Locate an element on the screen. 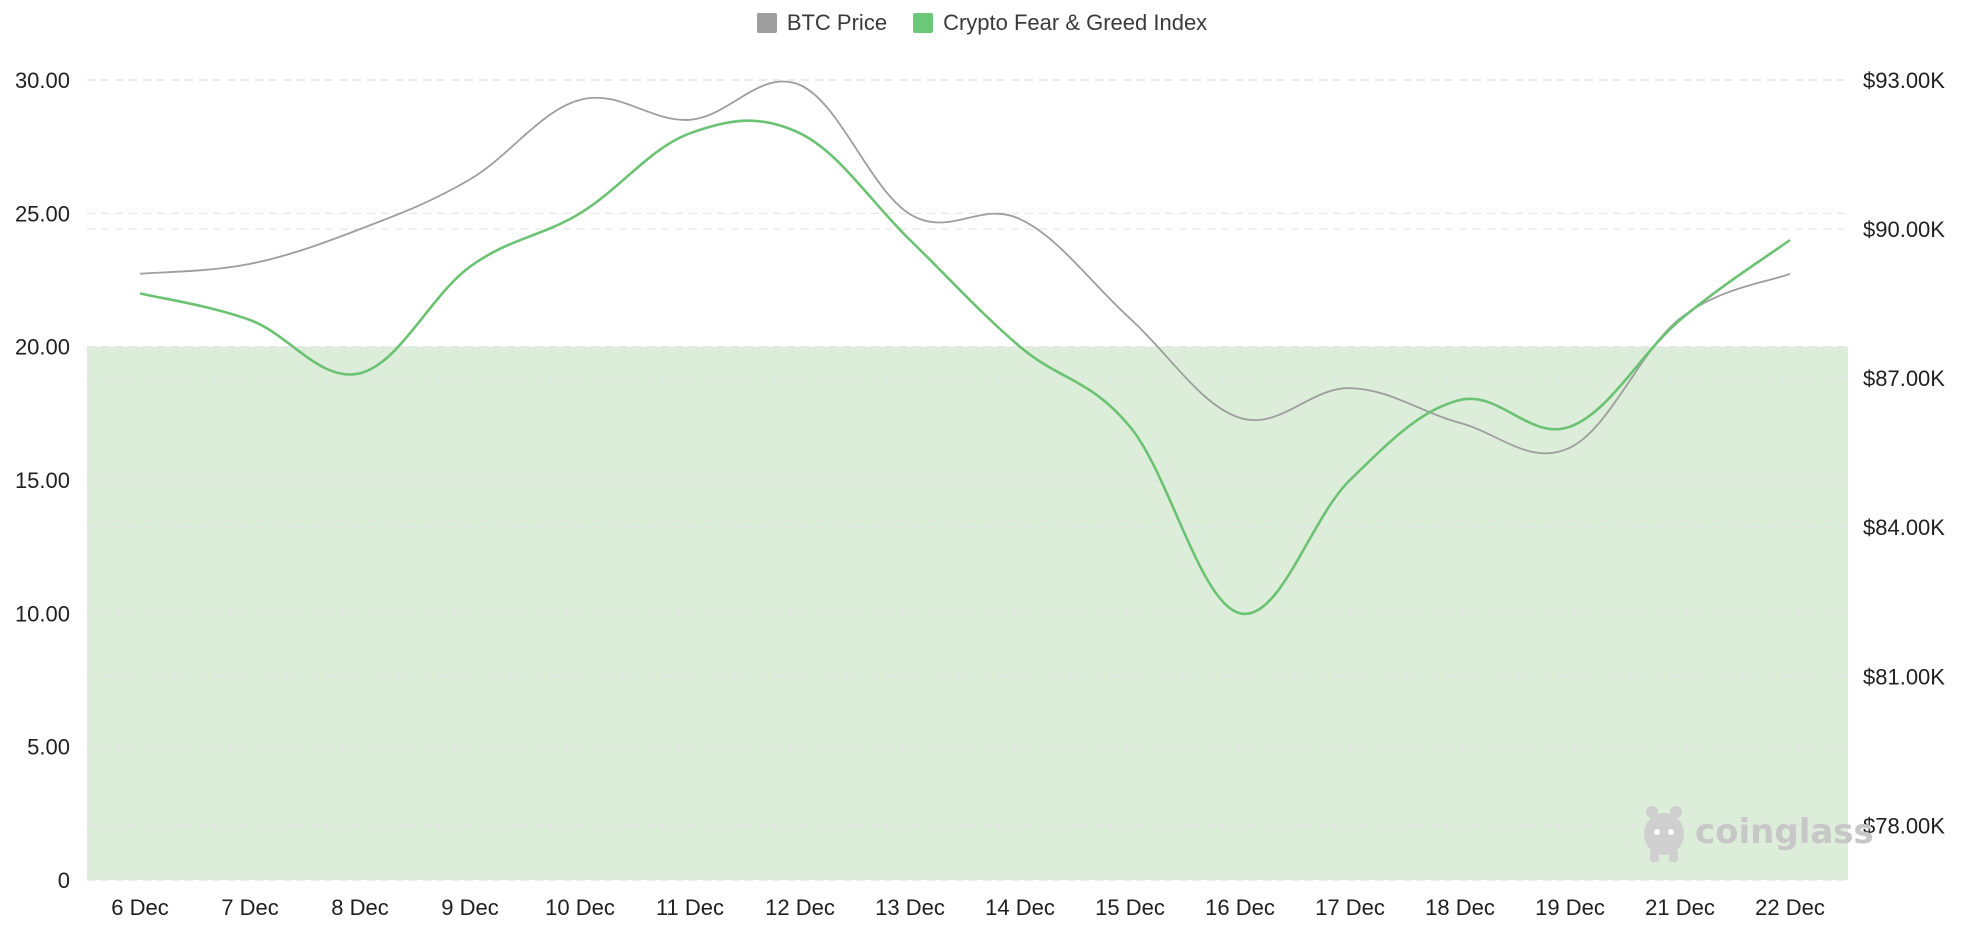 The width and height of the screenshot is (1964, 932). x-axis-tick-label: 21 Dec is located at coordinates (1680, 907).